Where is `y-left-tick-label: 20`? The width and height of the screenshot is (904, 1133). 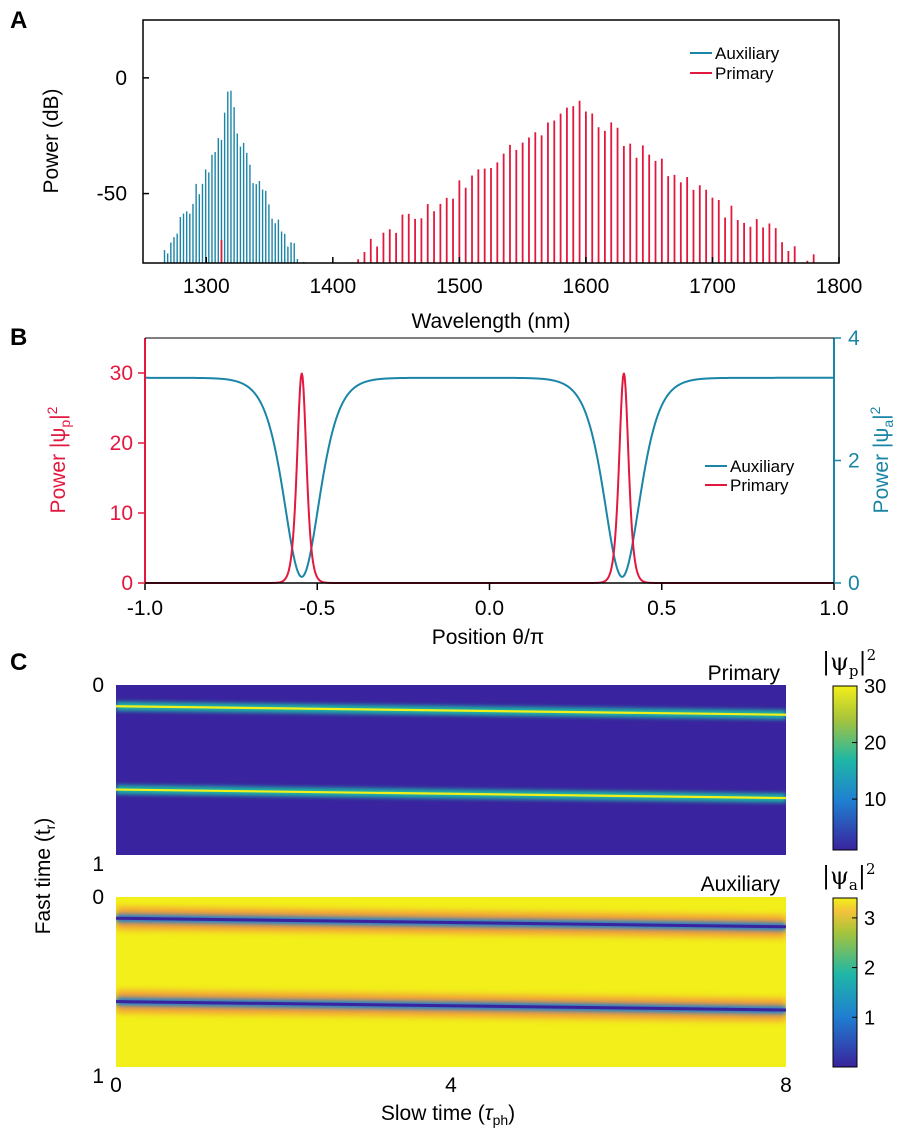
y-left-tick-label: 20 is located at coordinates (121, 443).